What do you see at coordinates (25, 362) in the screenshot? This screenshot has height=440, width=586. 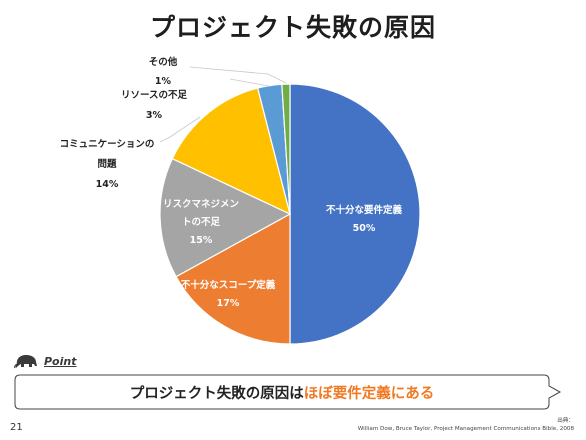 I see `mammoth-icon` at bounding box center [25, 362].